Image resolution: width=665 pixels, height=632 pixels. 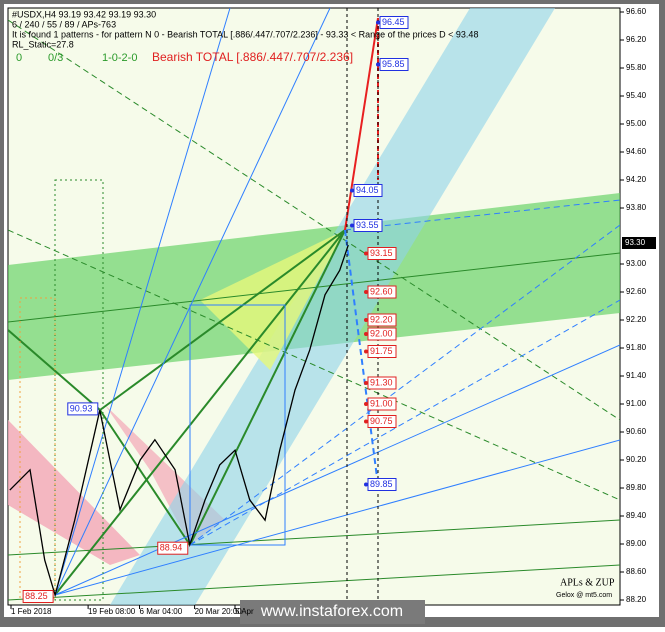 I want to click on y-tick-label: 92.20, so click(x=636, y=319).